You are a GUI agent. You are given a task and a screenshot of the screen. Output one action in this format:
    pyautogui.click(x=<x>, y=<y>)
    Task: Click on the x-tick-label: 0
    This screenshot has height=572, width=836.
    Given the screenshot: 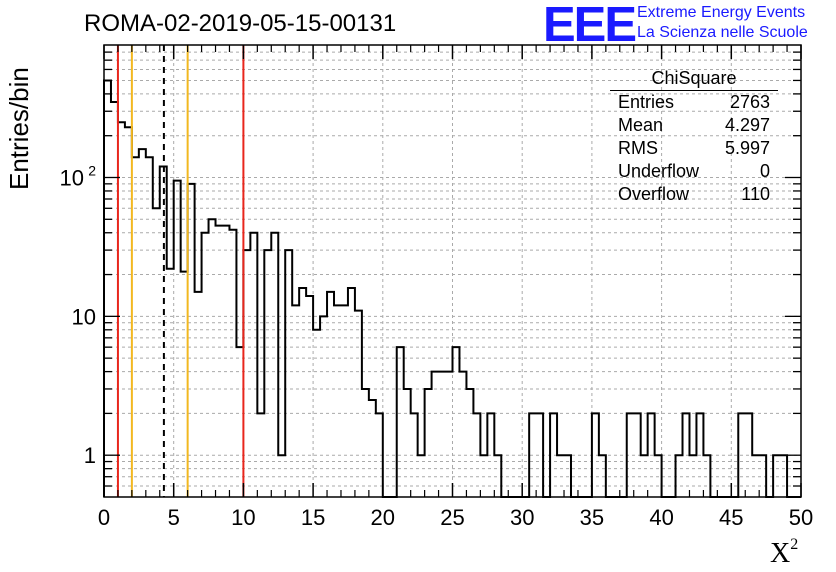 What is the action you would take?
    pyautogui.click(x=104, y=517)
    